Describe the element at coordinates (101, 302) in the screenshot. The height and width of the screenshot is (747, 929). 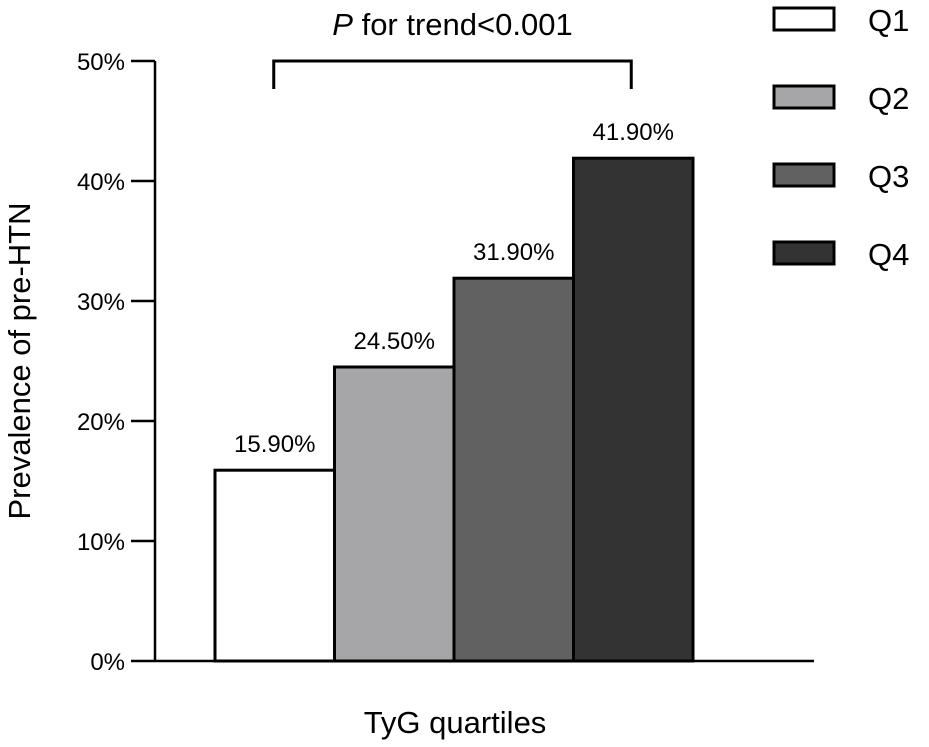
I see `y-tick-label: 30%` at that location.